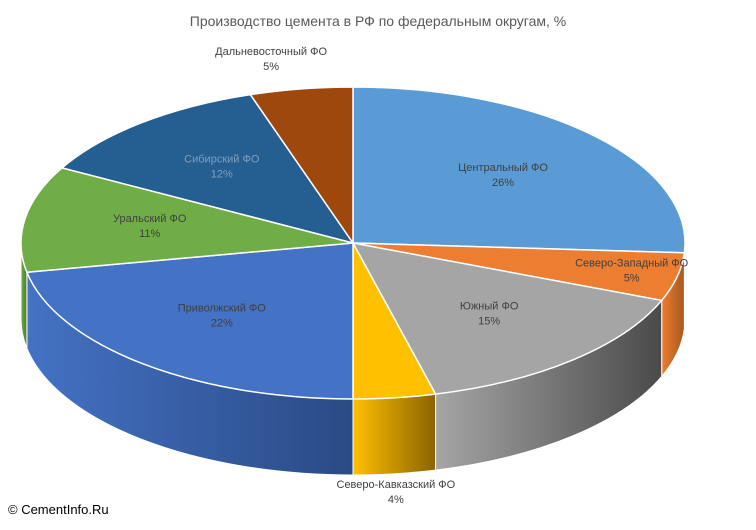 Image resolution: width=756 pixels, height=530 pixels. What do you see at coordinates (222, 174) in the screenshot?
I see `slice-value-сибирский-фо: 12%` at bounding box center [222, 174].